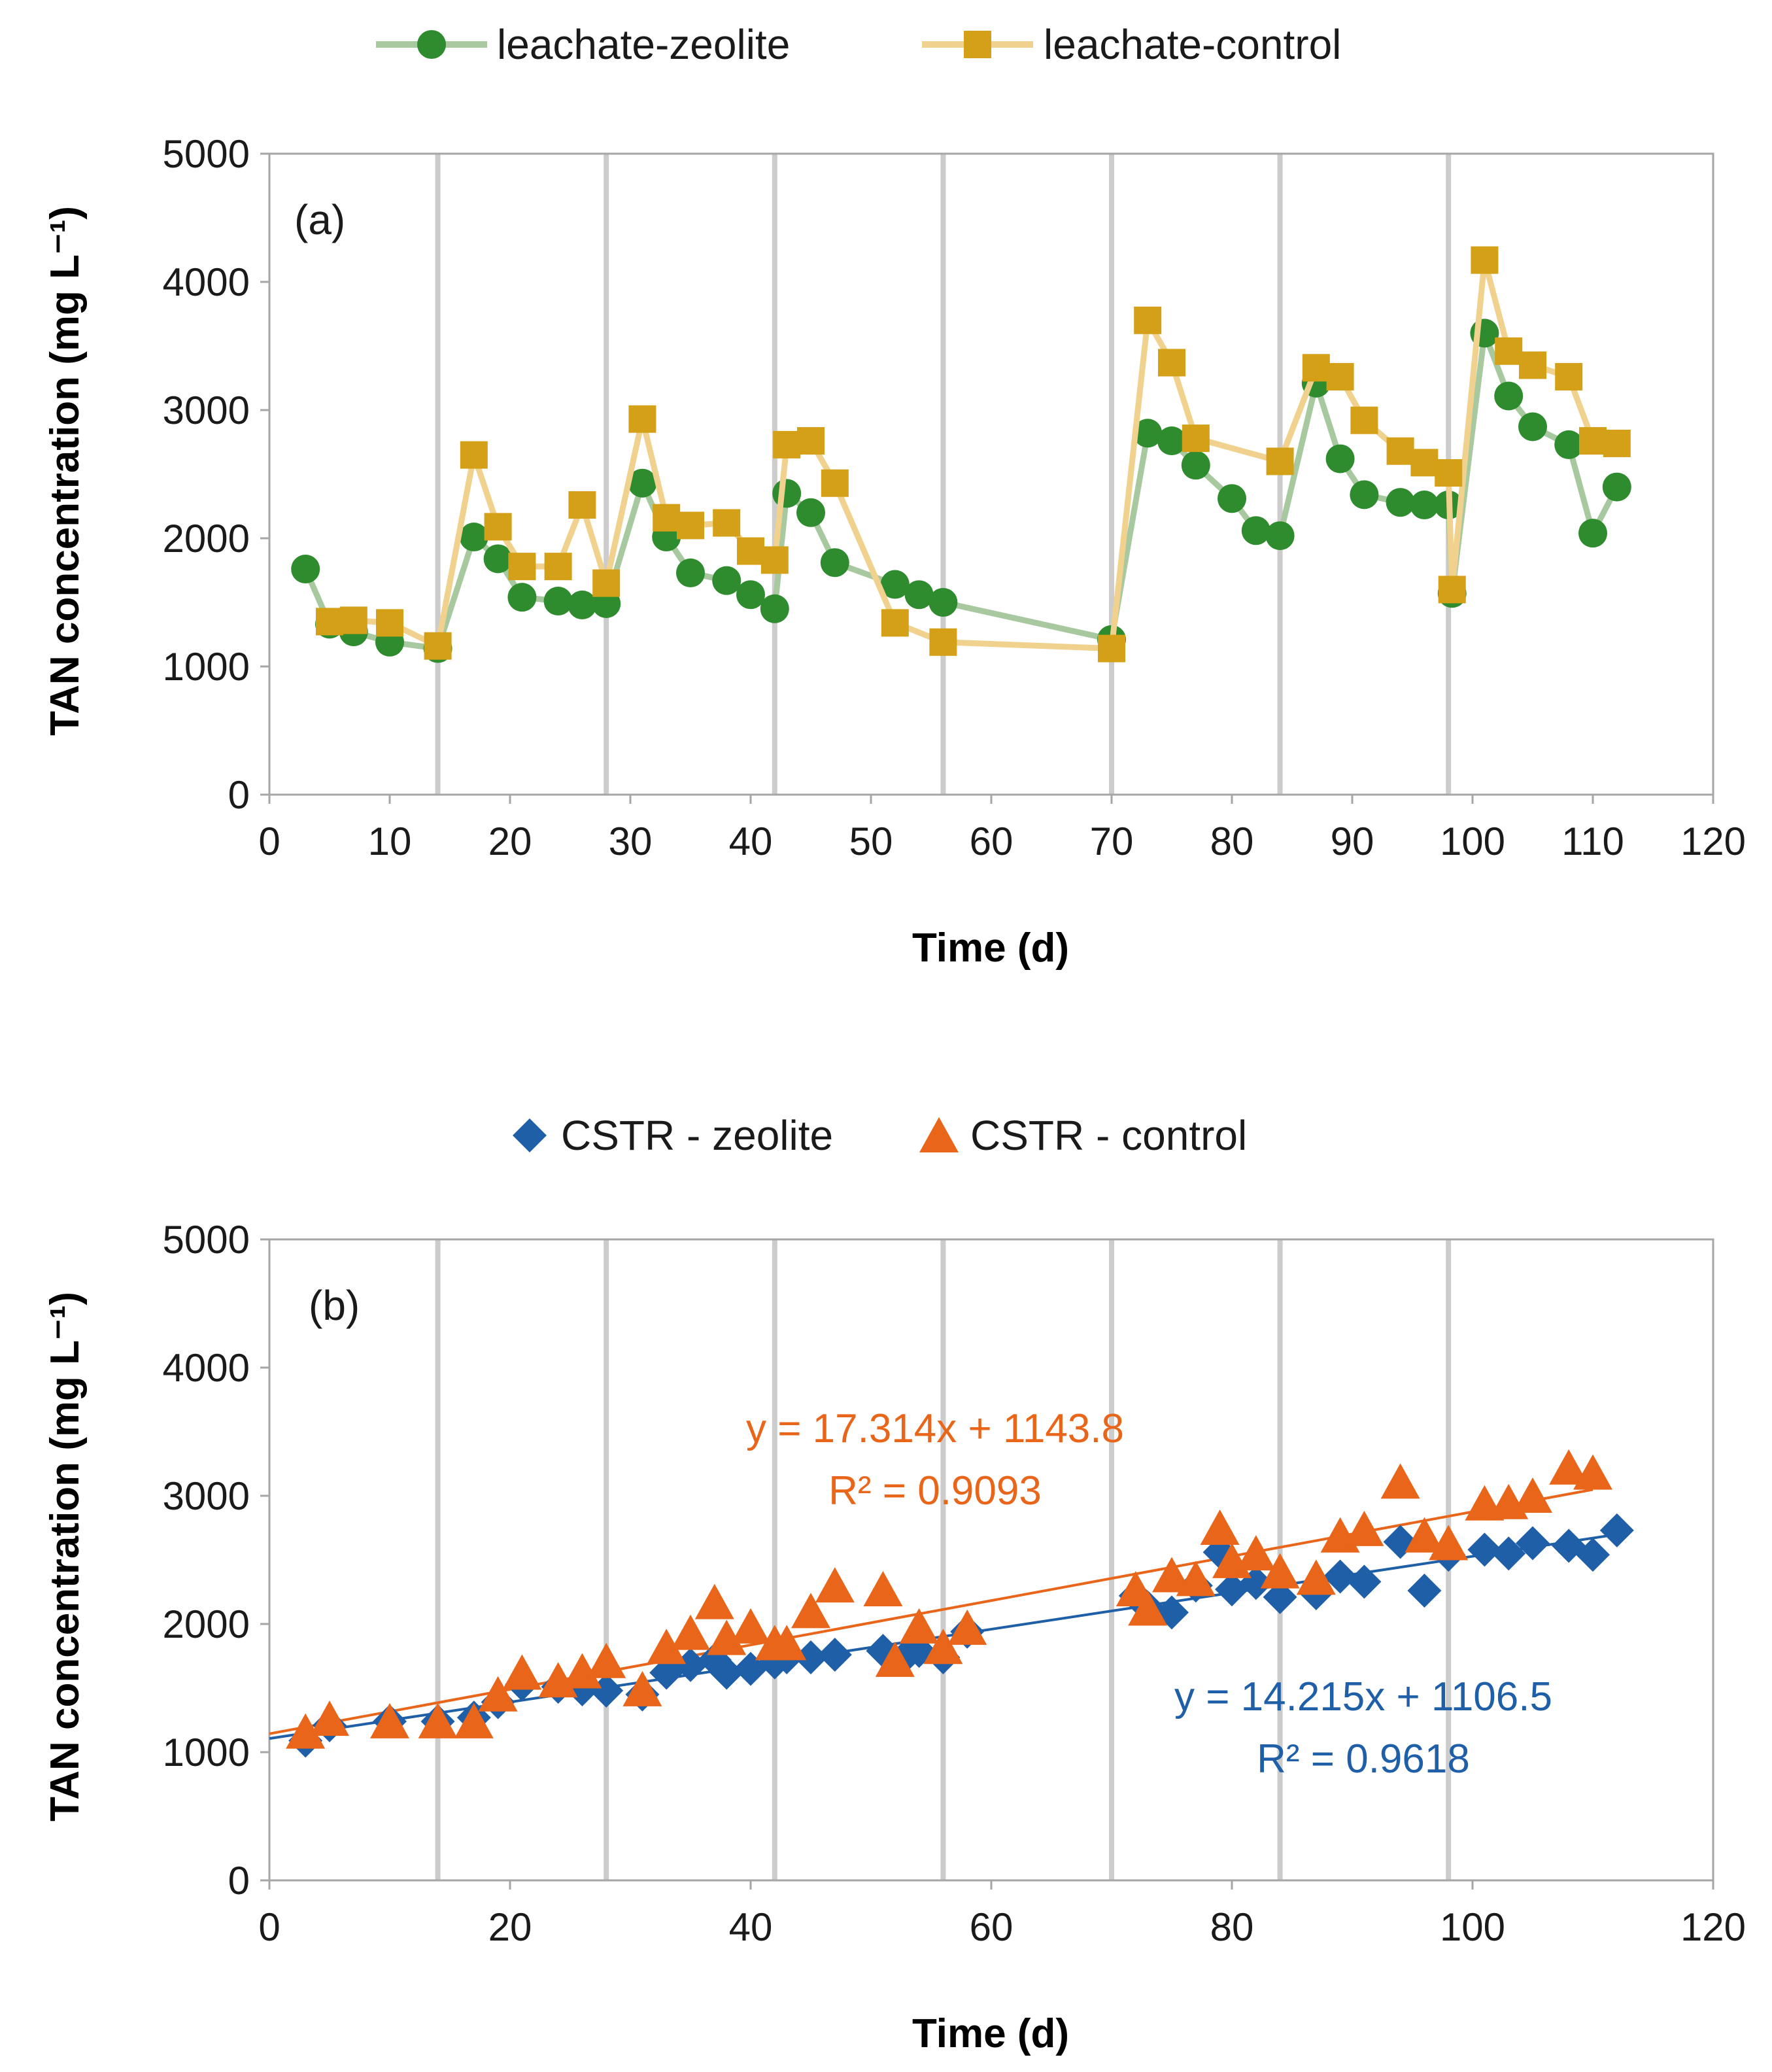 This screenshot has width=1772, height=2072. What do you see at coordinates (239, 795) in the screenshot?
I see `y-tick-label-a: 0` at bounding box center [239, 795].